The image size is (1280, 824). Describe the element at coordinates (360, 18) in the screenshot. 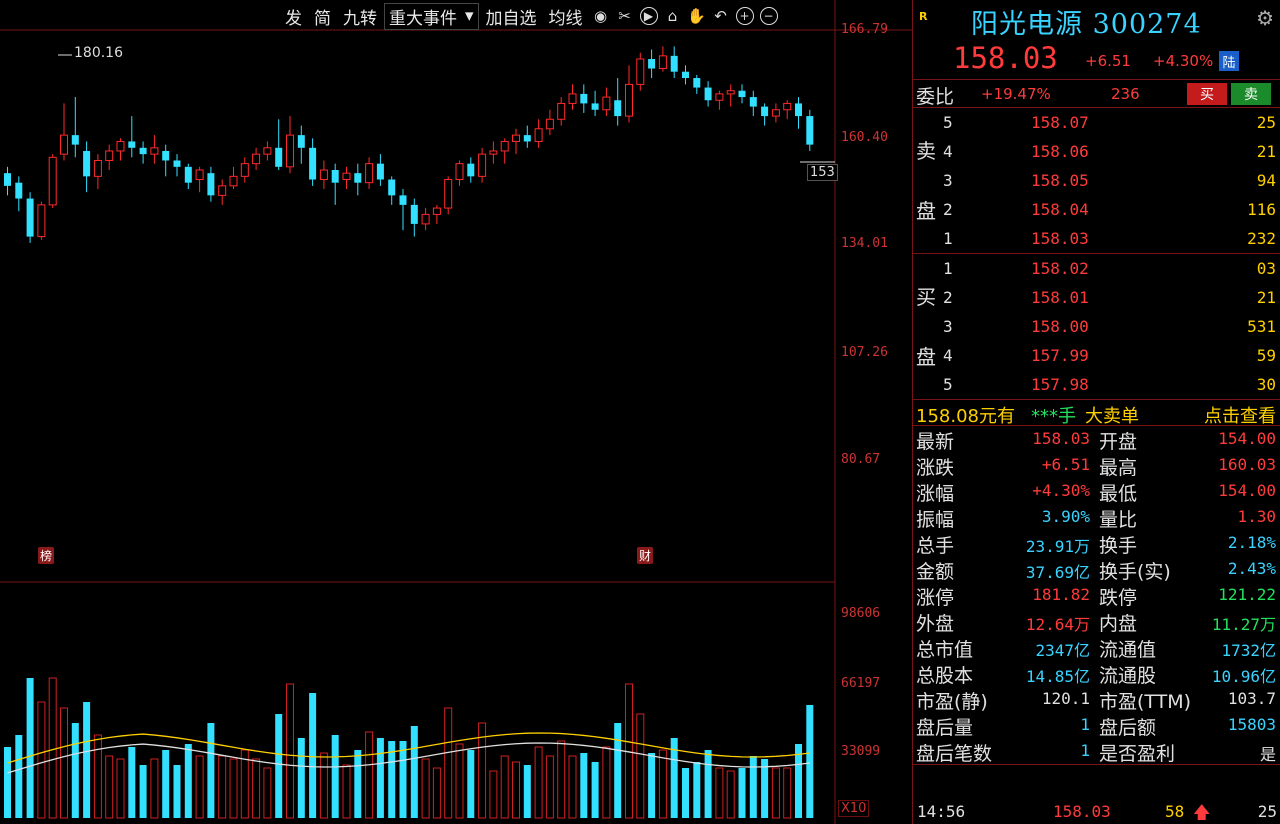

I see `toolbar-jiuzhuan: 九转` at that location.